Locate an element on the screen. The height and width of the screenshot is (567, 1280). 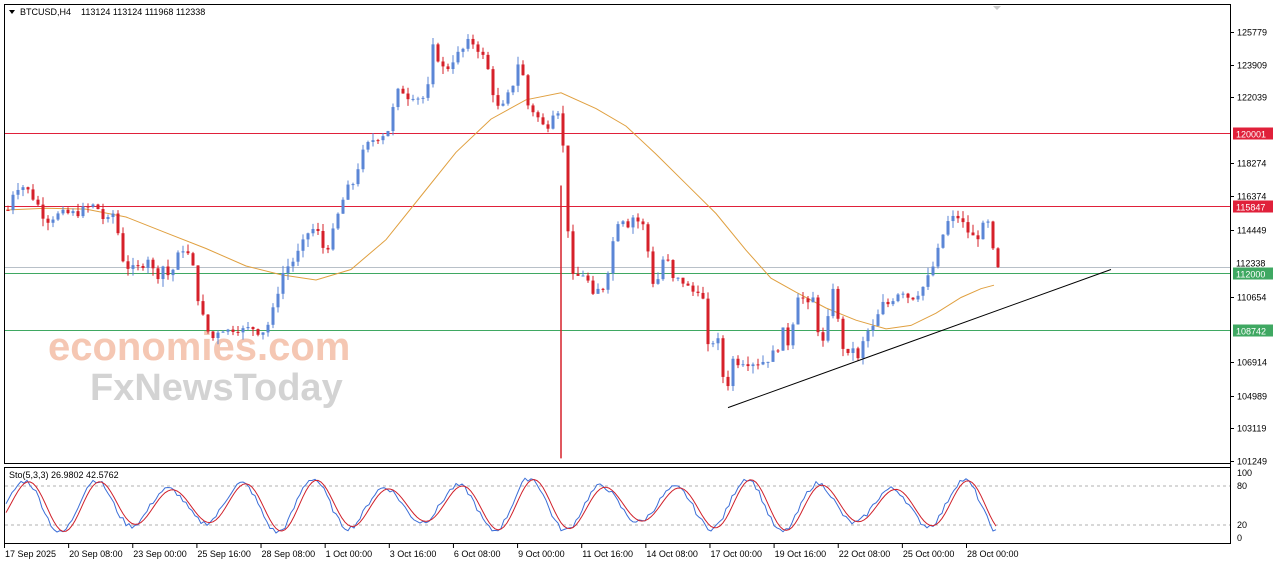
trendline-layer is located at coordinates (919, 339).